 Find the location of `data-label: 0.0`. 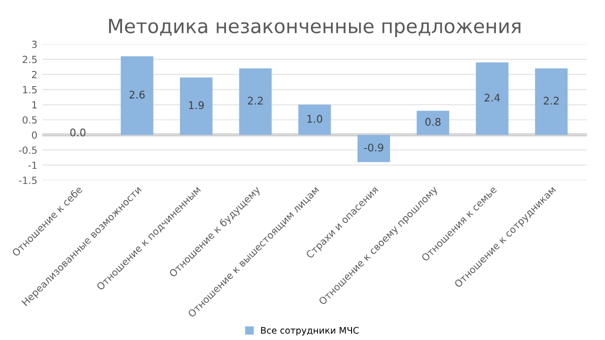

data-label: 0.0 is located at coordinates (78, 132).